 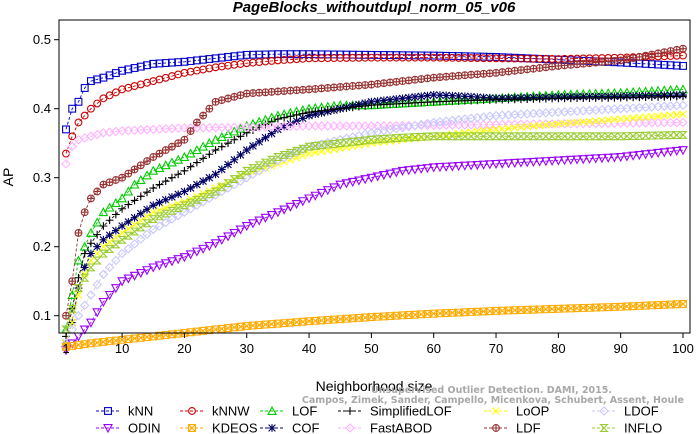 I want to click on series-line-fastabod, so click(x=374, y=143).